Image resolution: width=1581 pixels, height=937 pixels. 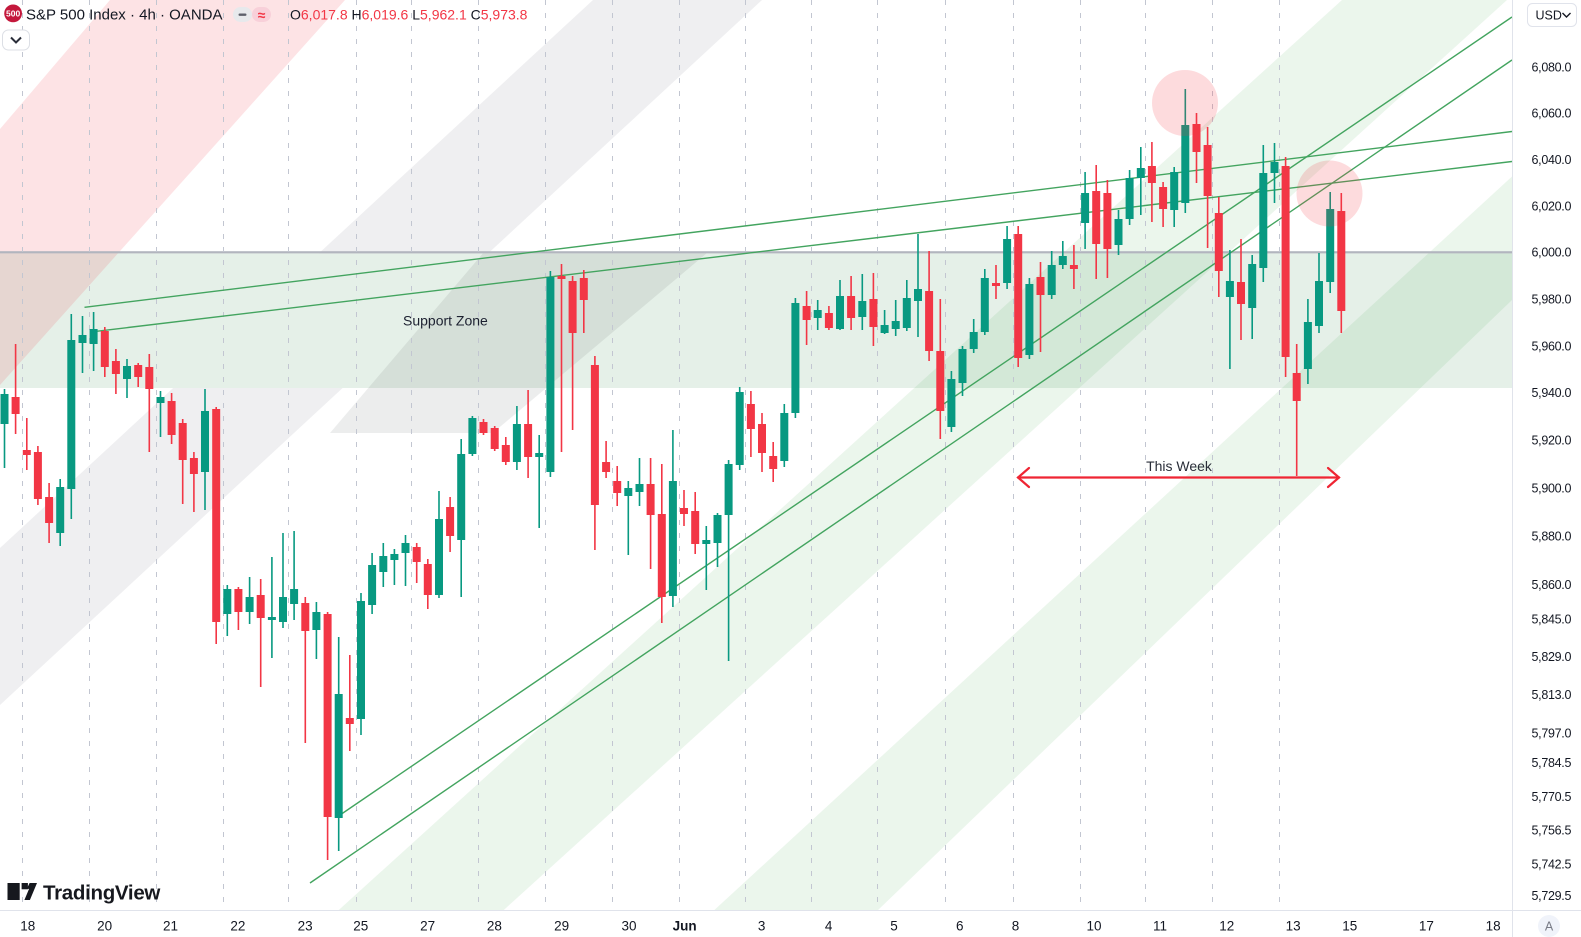 I want to click on svg-text: 13, so click(x=1293, y=926).